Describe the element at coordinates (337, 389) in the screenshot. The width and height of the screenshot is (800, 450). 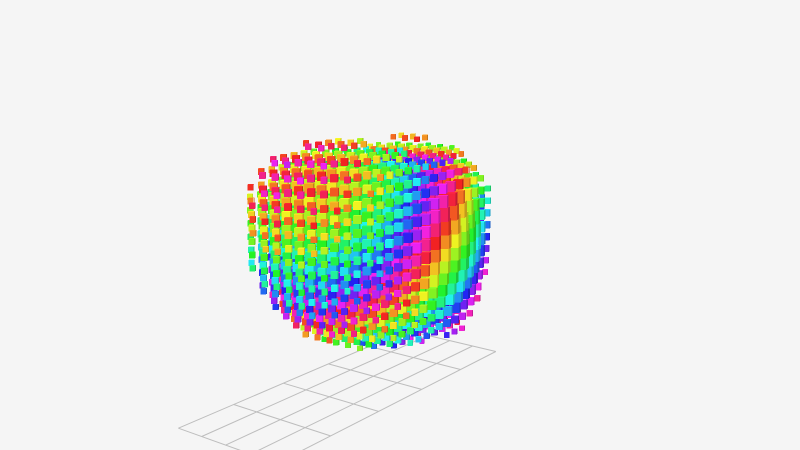
I see `floor-grid` at that location.